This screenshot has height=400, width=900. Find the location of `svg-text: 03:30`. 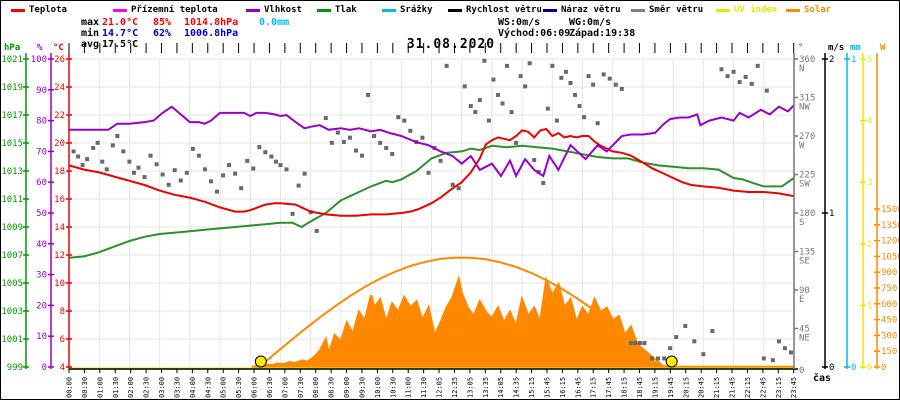

svg-text: 03:30 is located at coordinates (177, 387).